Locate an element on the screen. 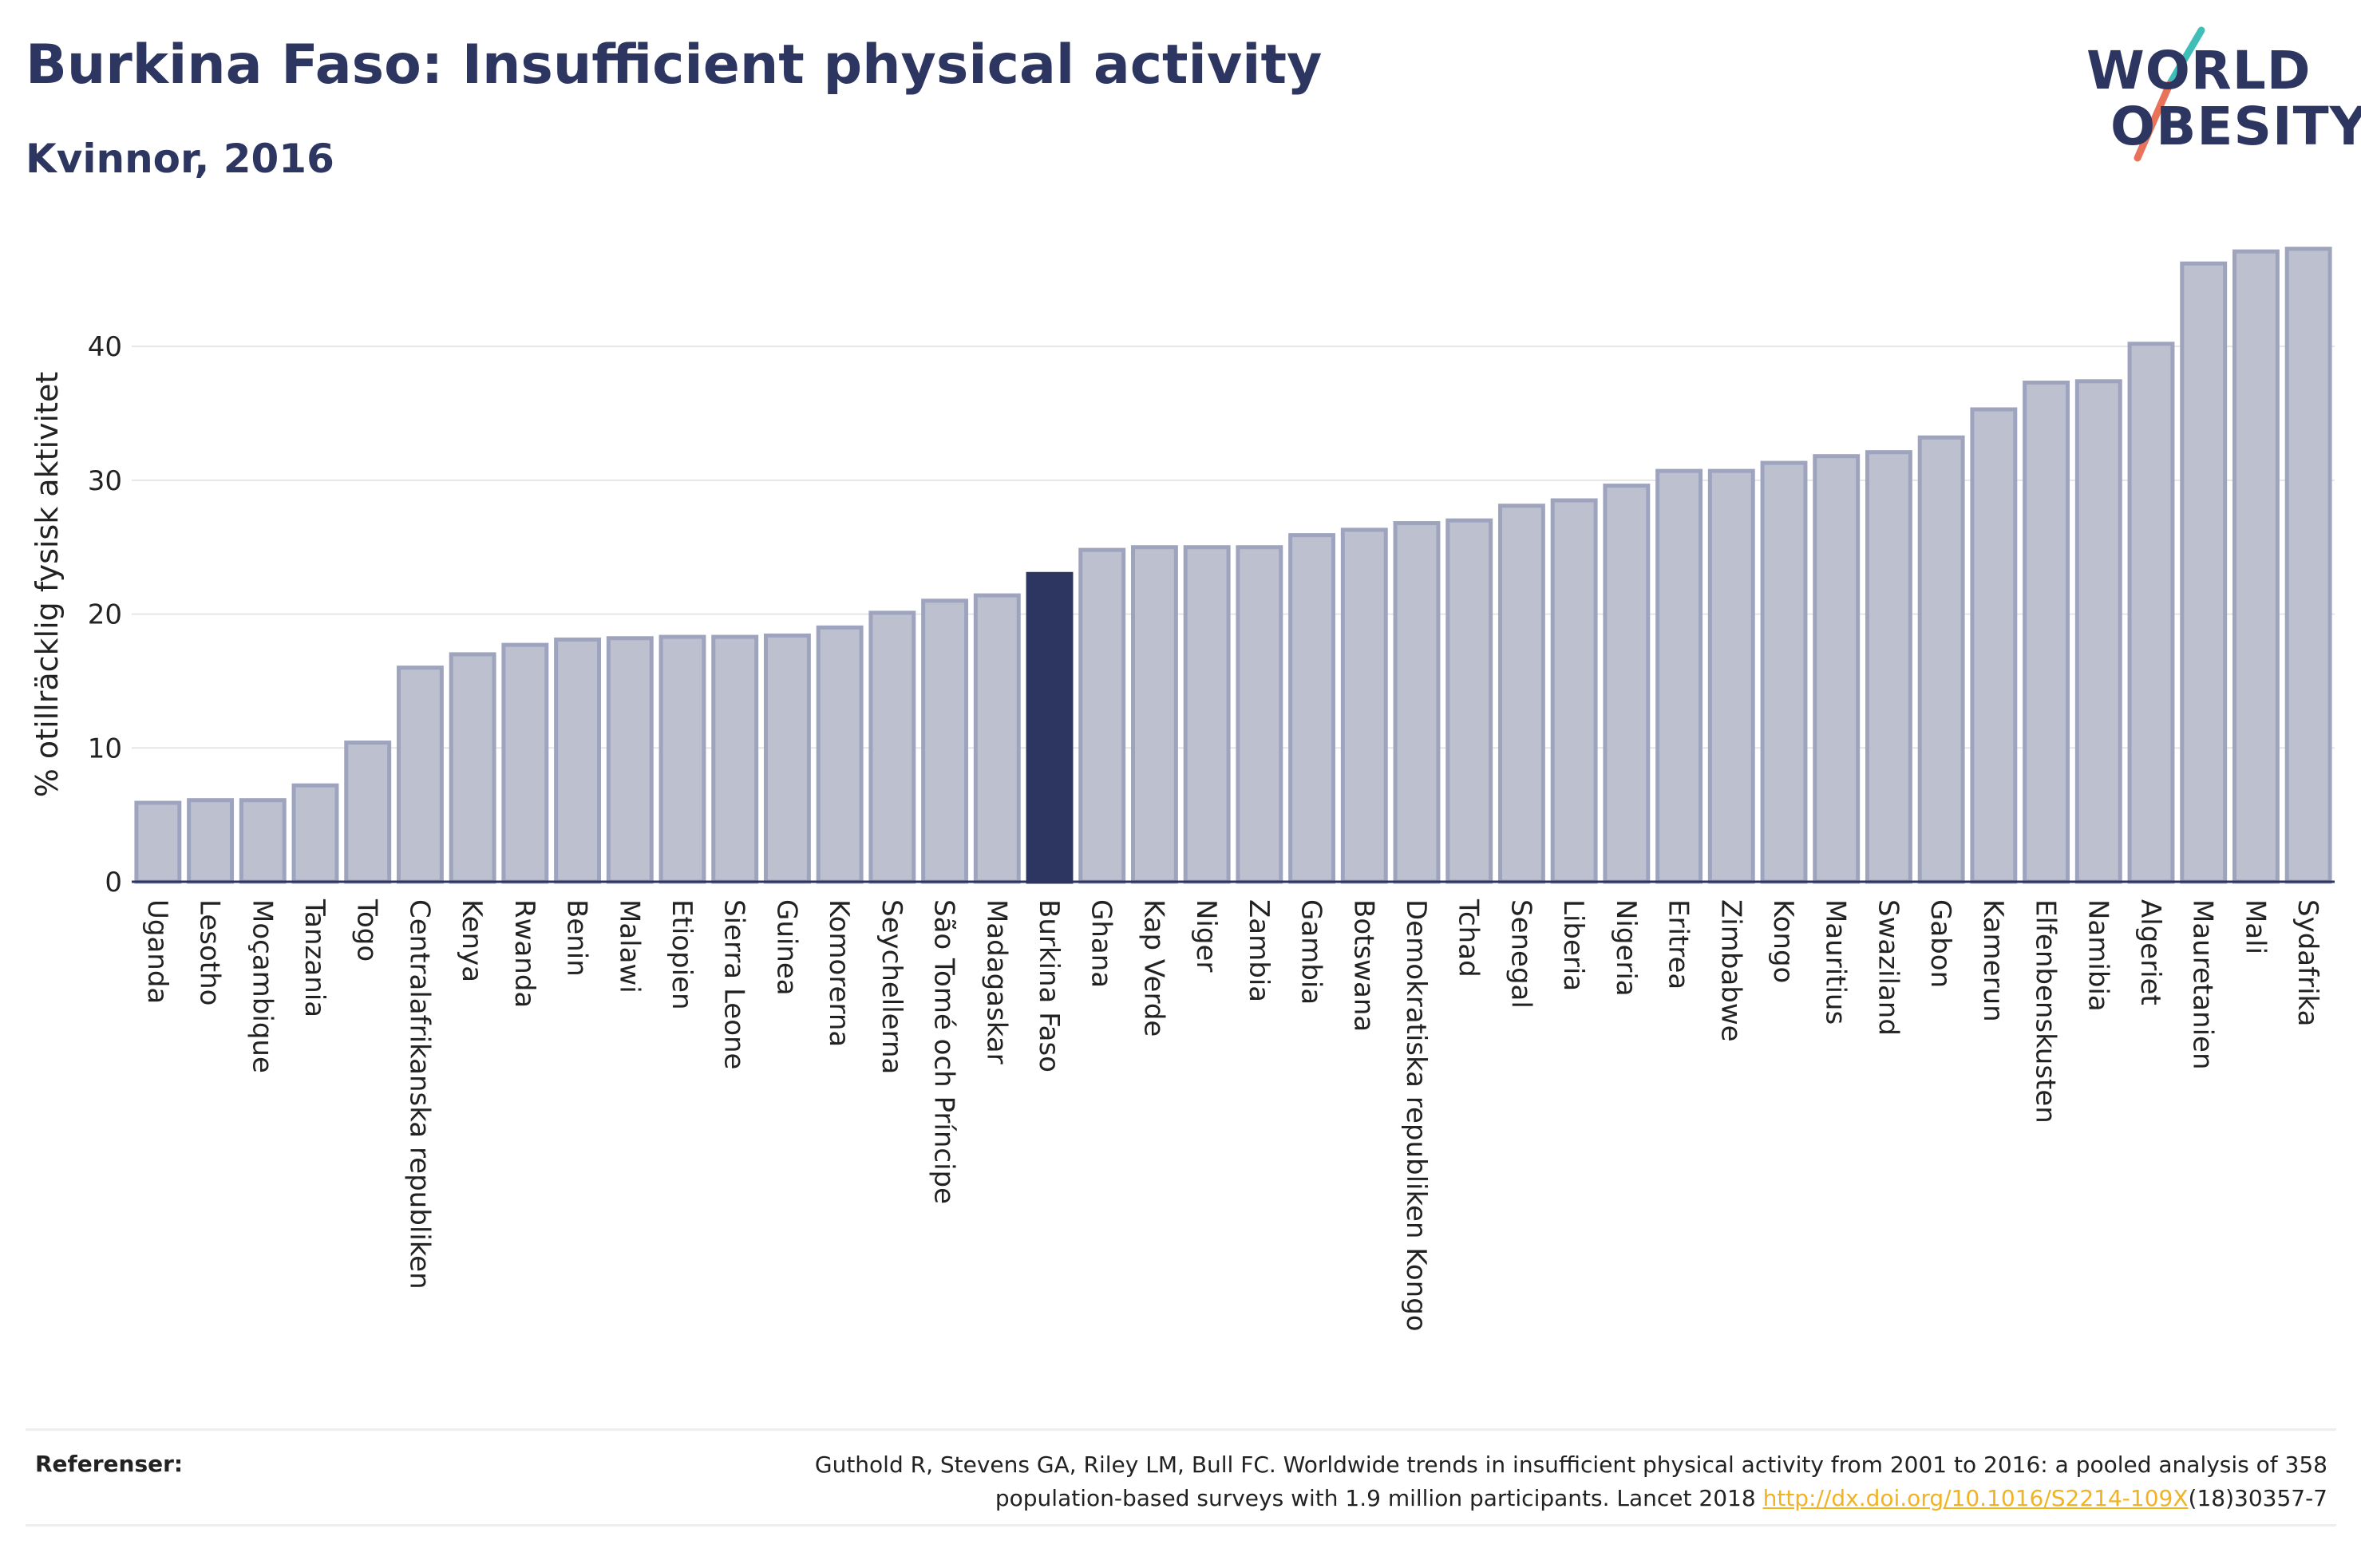  x-tick-label: Zambia is located at coordinates (1259, 950).